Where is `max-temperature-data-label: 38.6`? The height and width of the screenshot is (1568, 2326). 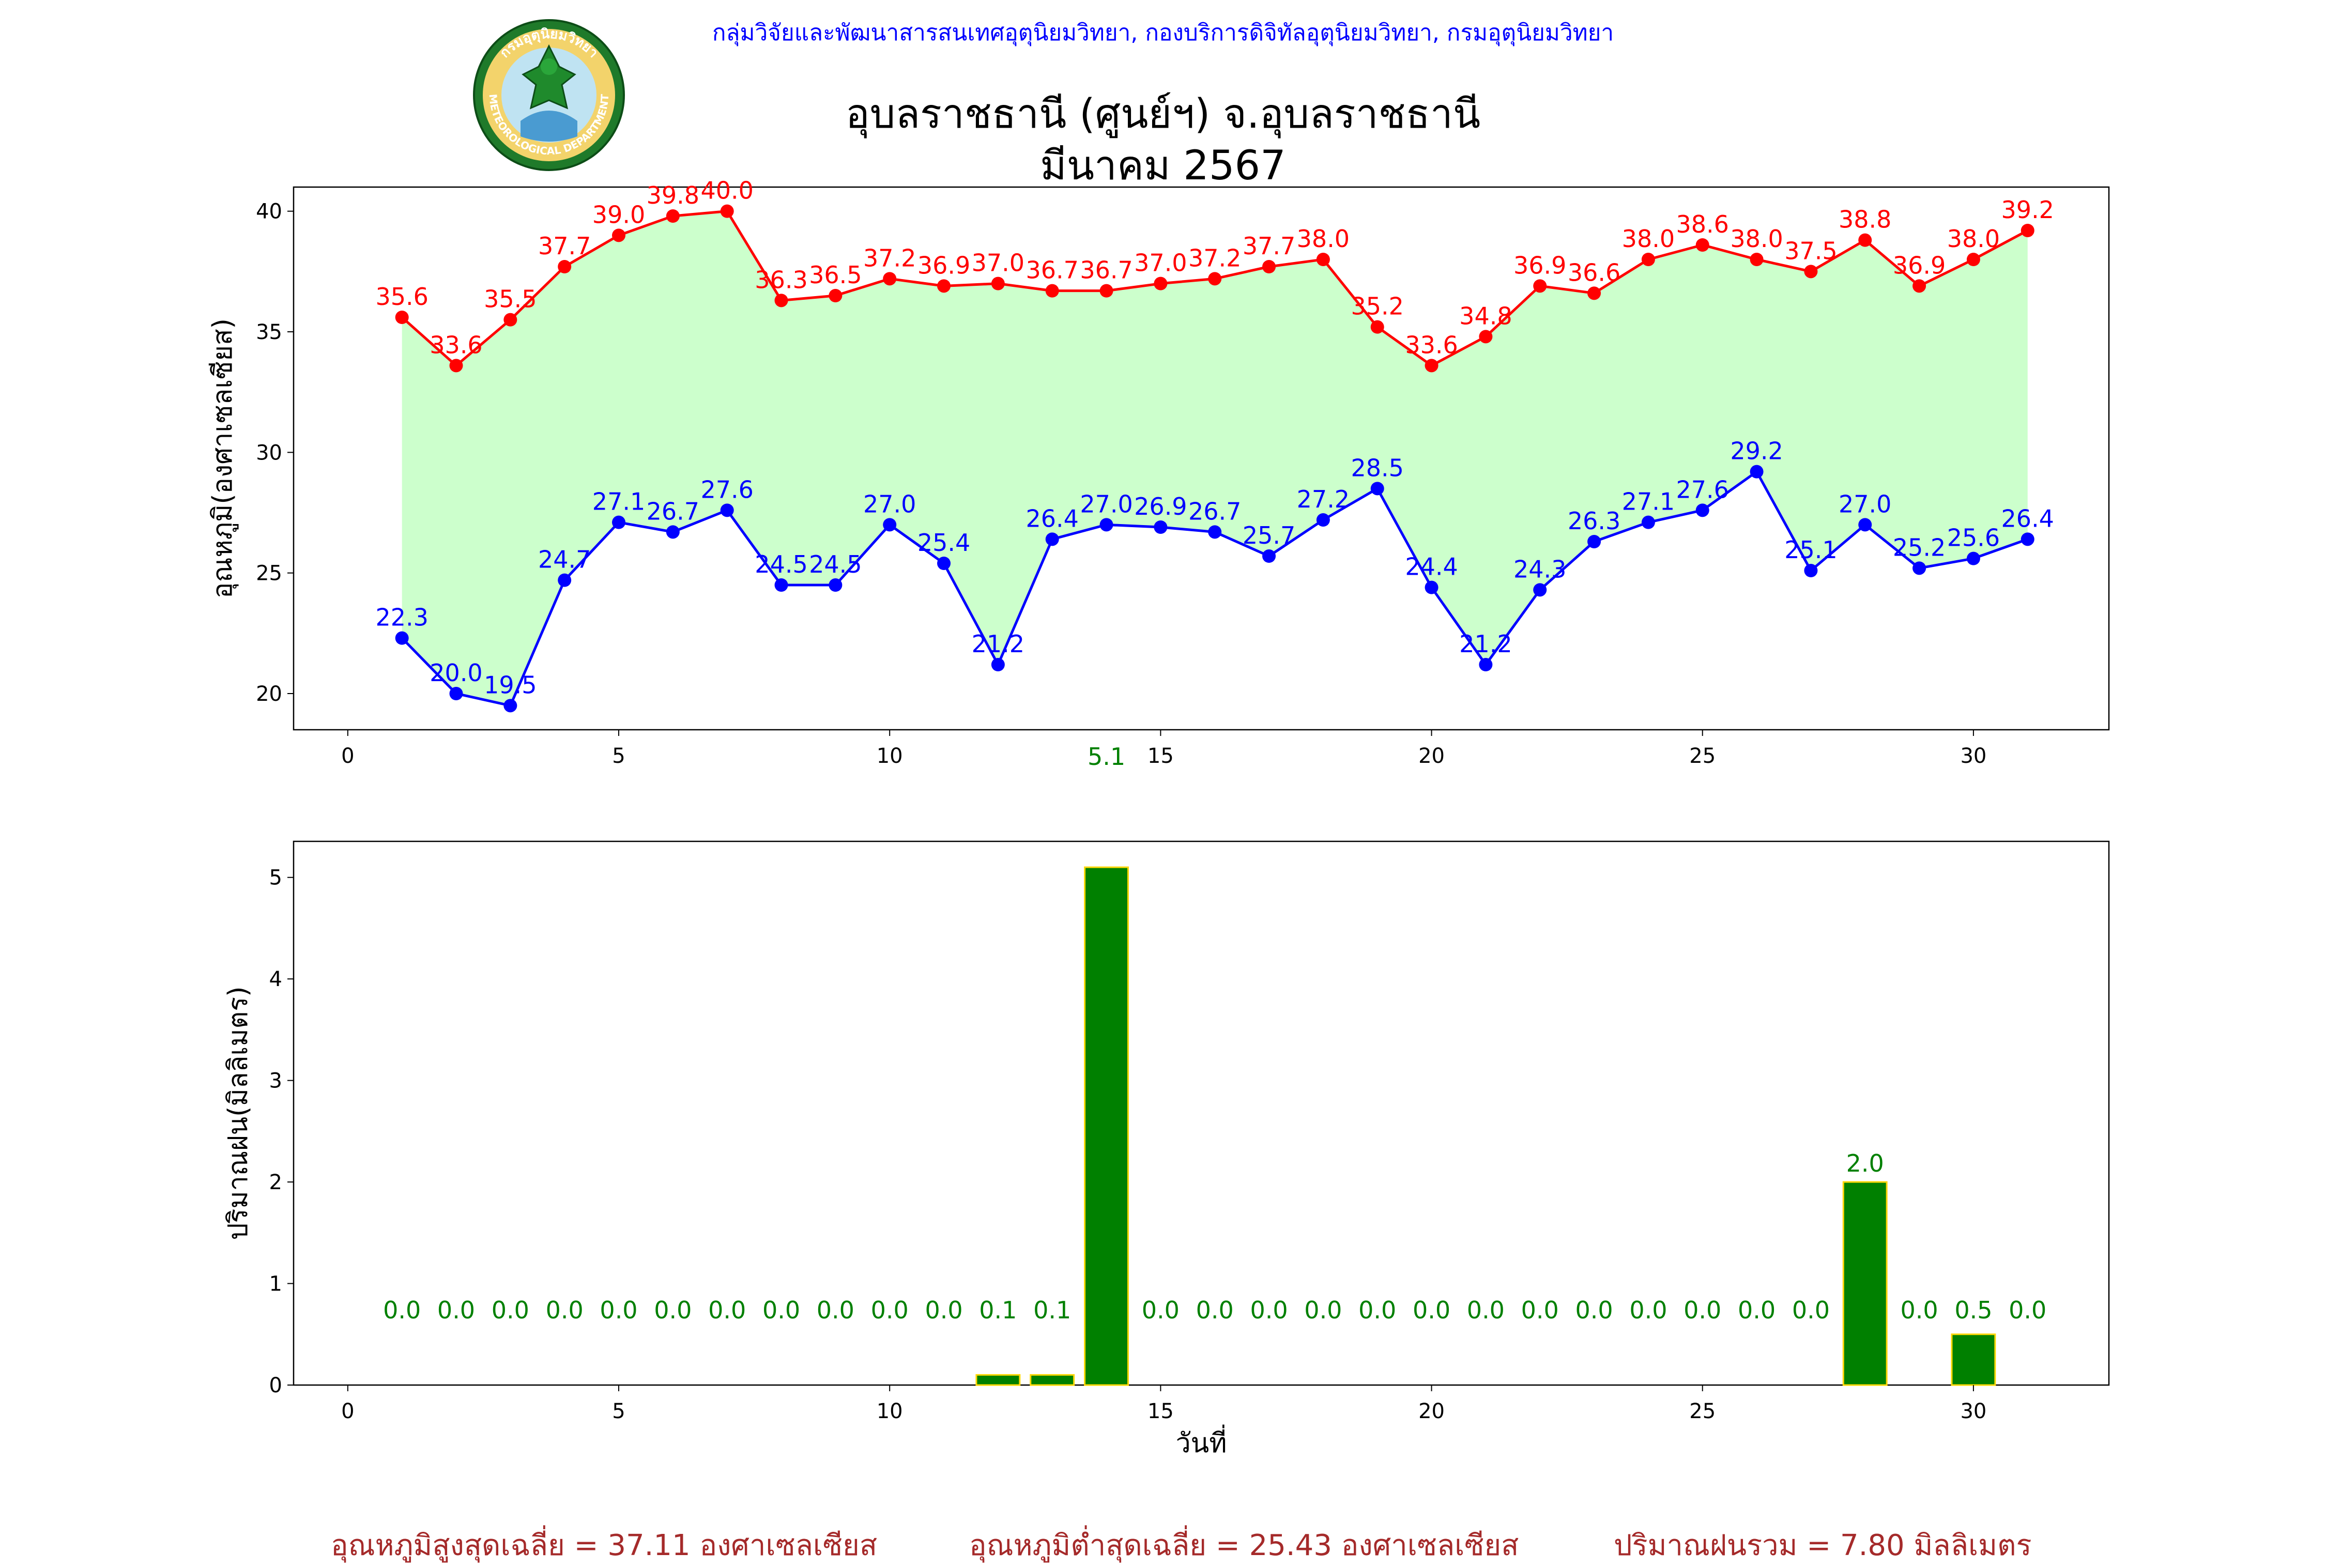
max-temperature-data-label: 38.6 is located at coordinates (1702, 224).